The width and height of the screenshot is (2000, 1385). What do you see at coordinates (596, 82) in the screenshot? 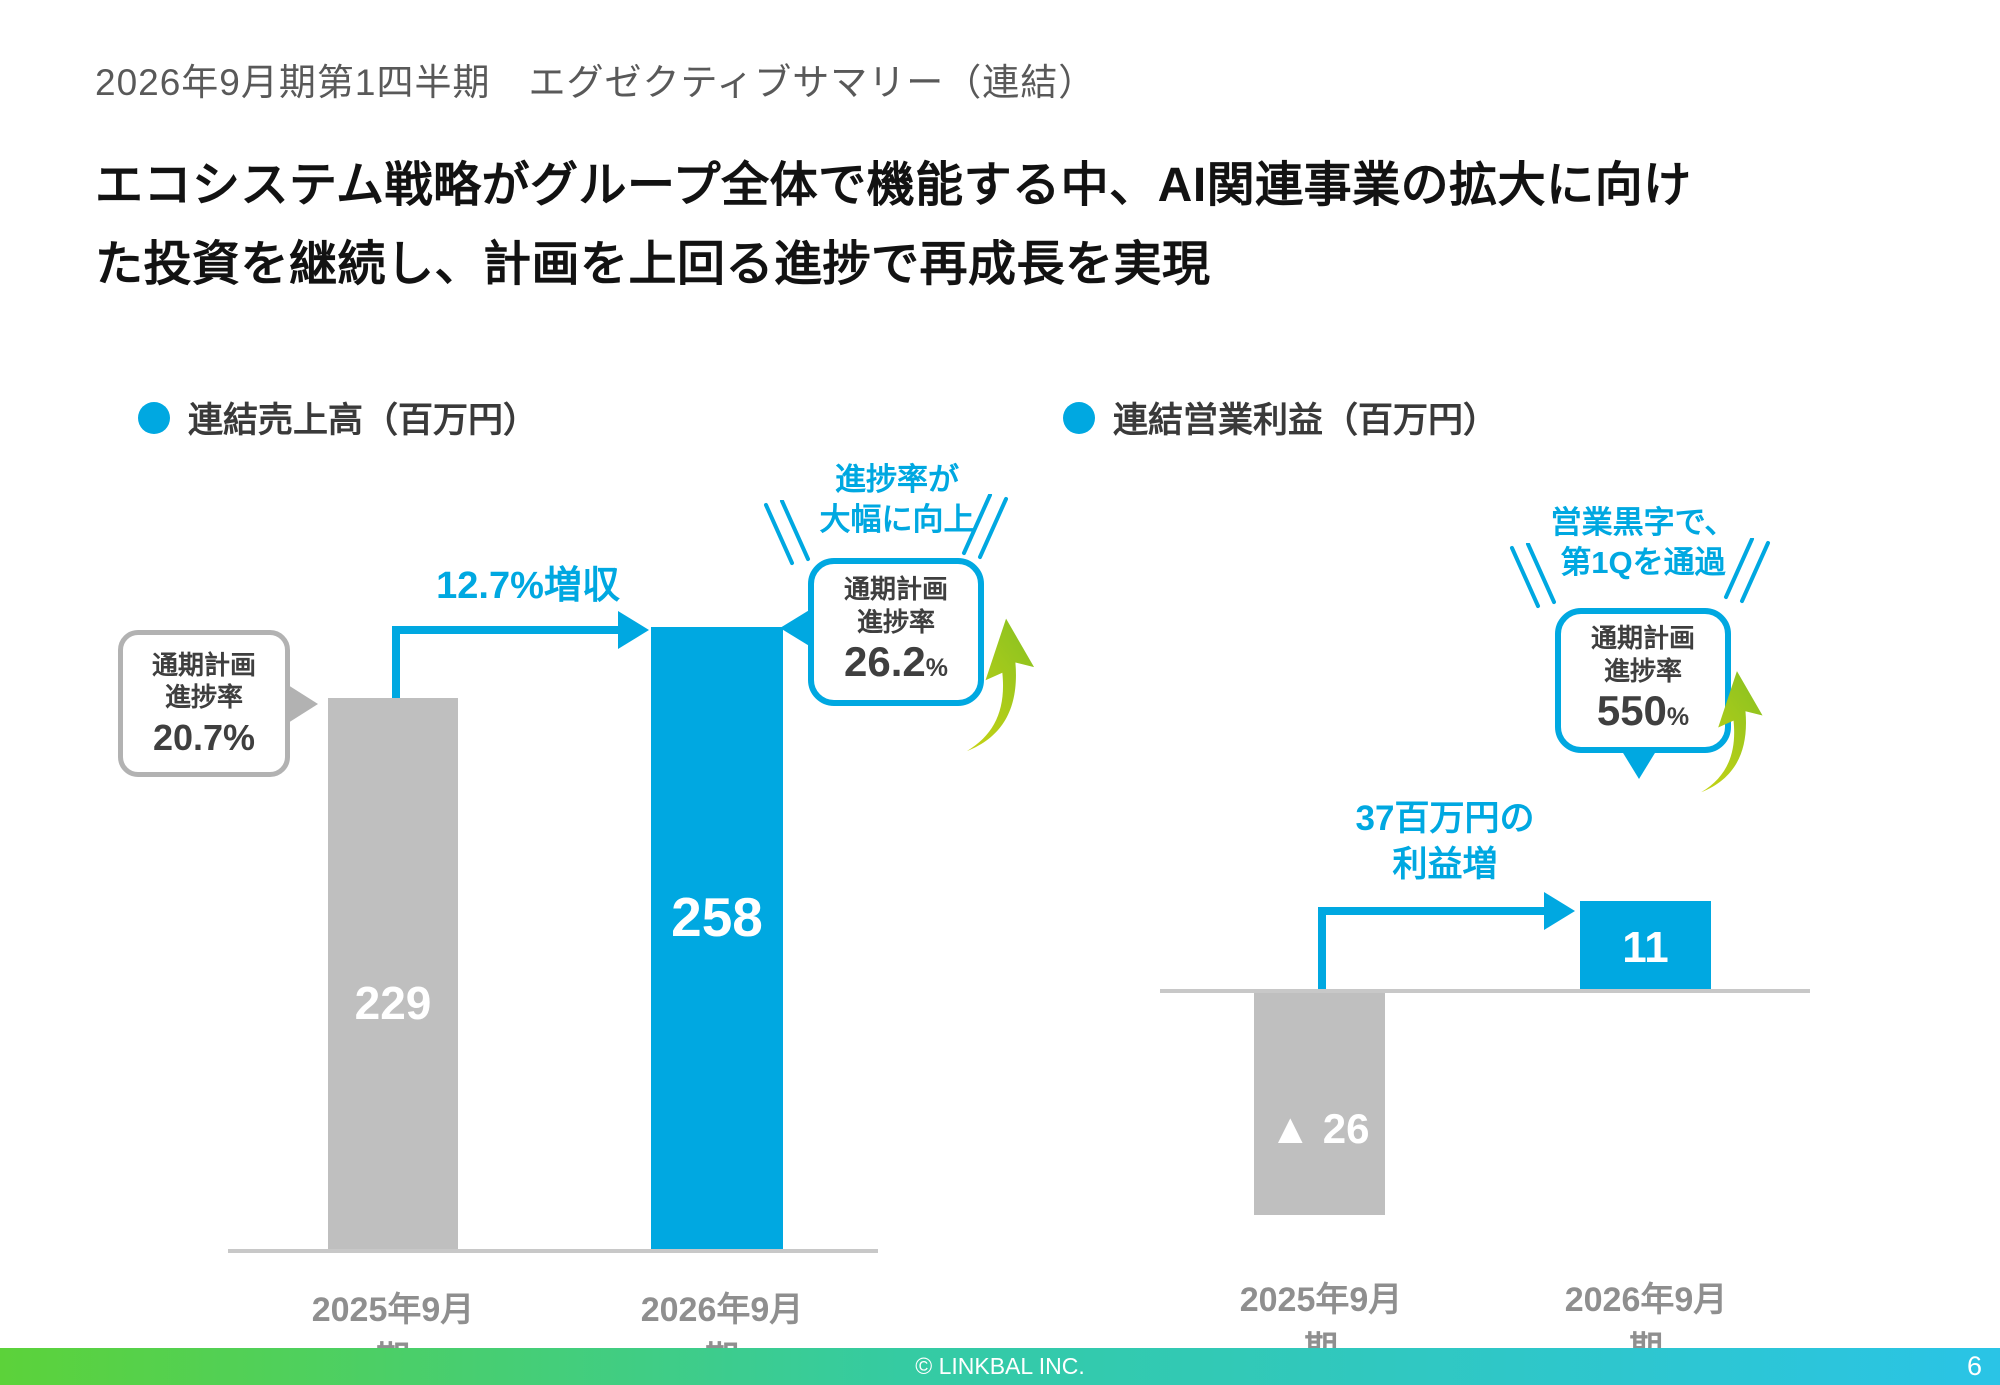
I see `slide-title: 2026年9月期第1四半期 エグゼクティブサマリー（連結）` at bounding box center [596, 82].